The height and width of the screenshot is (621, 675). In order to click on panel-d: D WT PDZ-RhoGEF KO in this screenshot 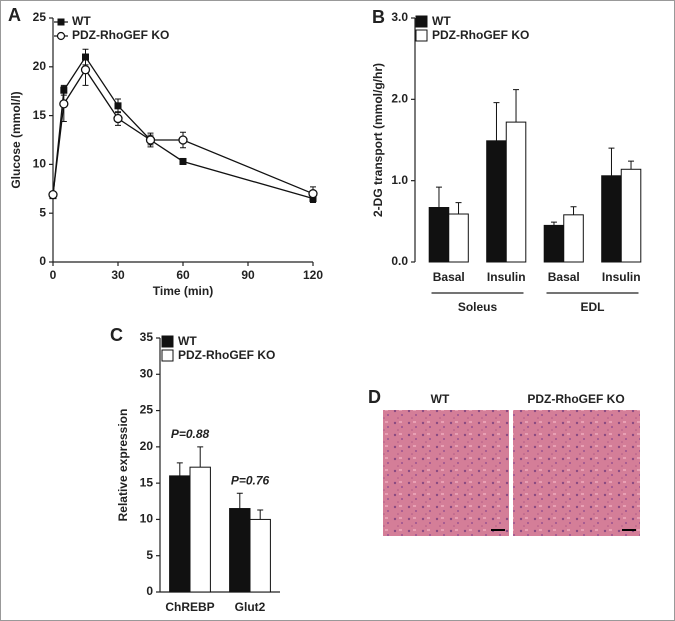, I will do `click(504, 461)`.